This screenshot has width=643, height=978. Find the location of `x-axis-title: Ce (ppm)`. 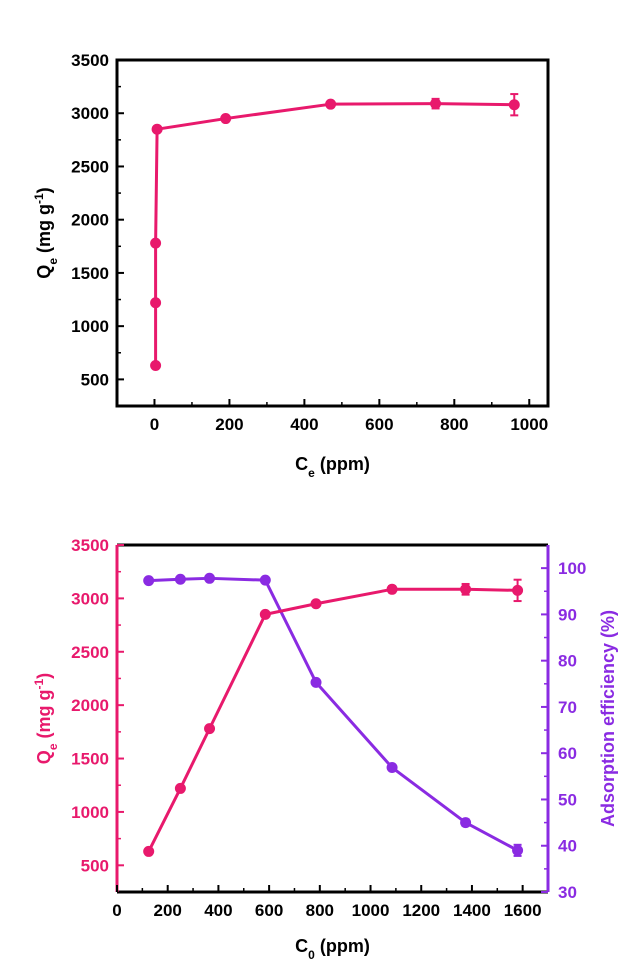

x-axis-title: Ce (ppm) is located at coordinates (332, 467).